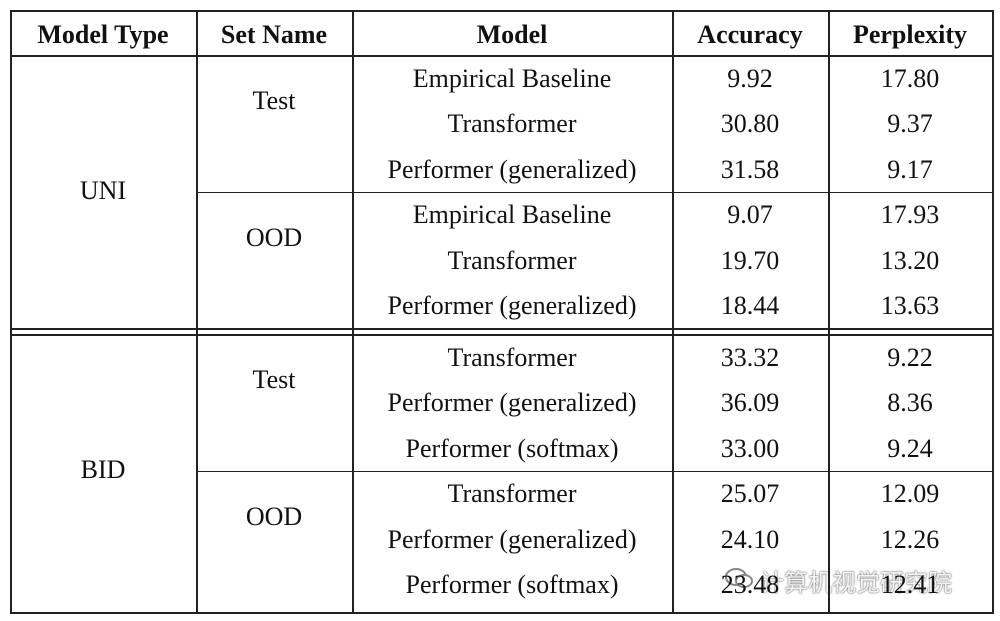  What do you see at coordinates (750, 78) in the screenshot?
I see `metric-cell: 9.92` at bounding box center [750, 78].